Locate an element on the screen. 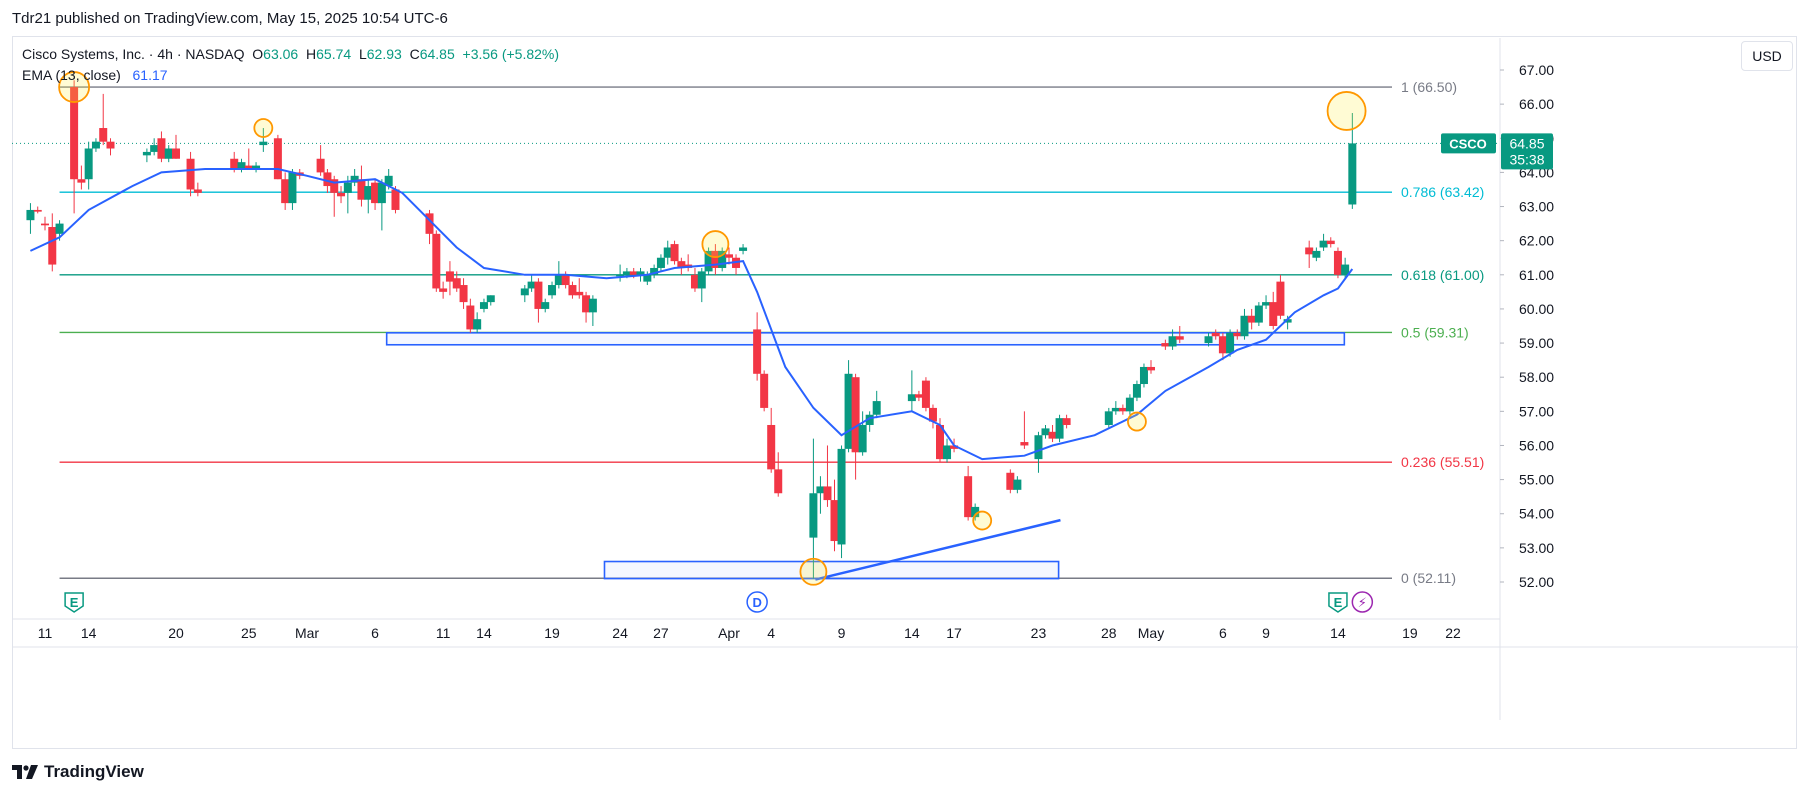  y-tick-label: 61.00 is located at coordinates (1536, 275).